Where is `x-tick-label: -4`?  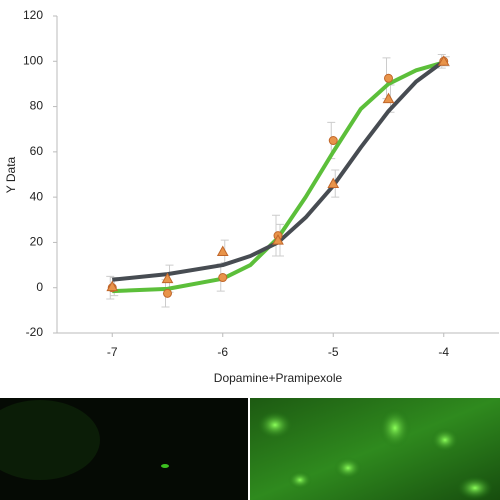
x-tick-label: -4 is located at coordinates (443, 352).